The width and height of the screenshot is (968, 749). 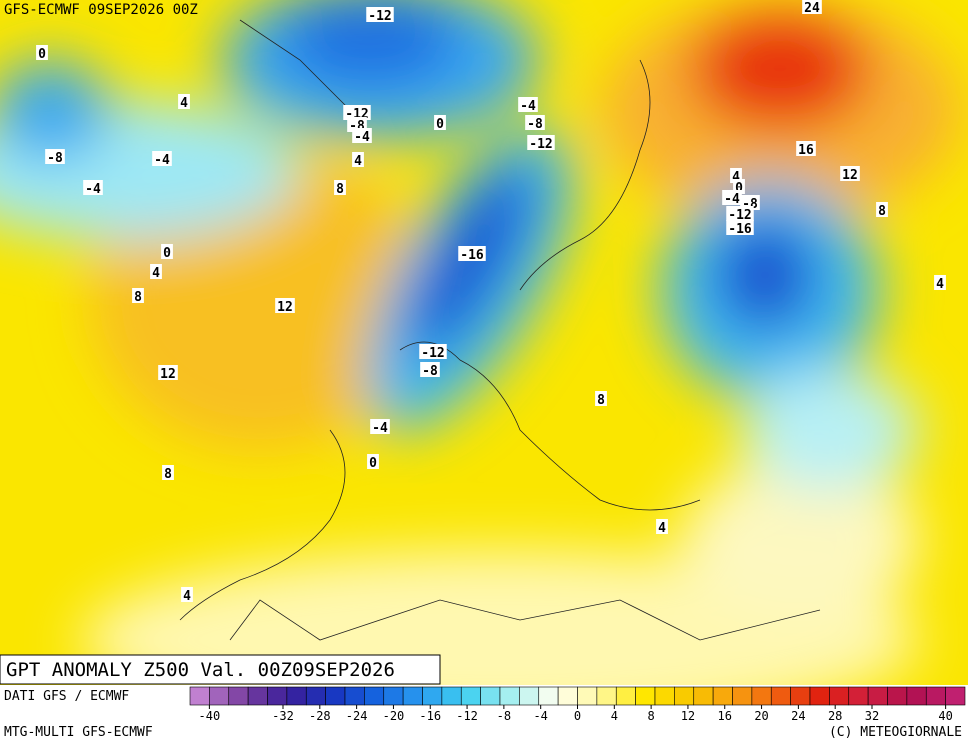 What do you see at coordinates (761, 716) in the screenshot?
I see `colorbar-tick-label: 20` at bounding box center [761, 716].